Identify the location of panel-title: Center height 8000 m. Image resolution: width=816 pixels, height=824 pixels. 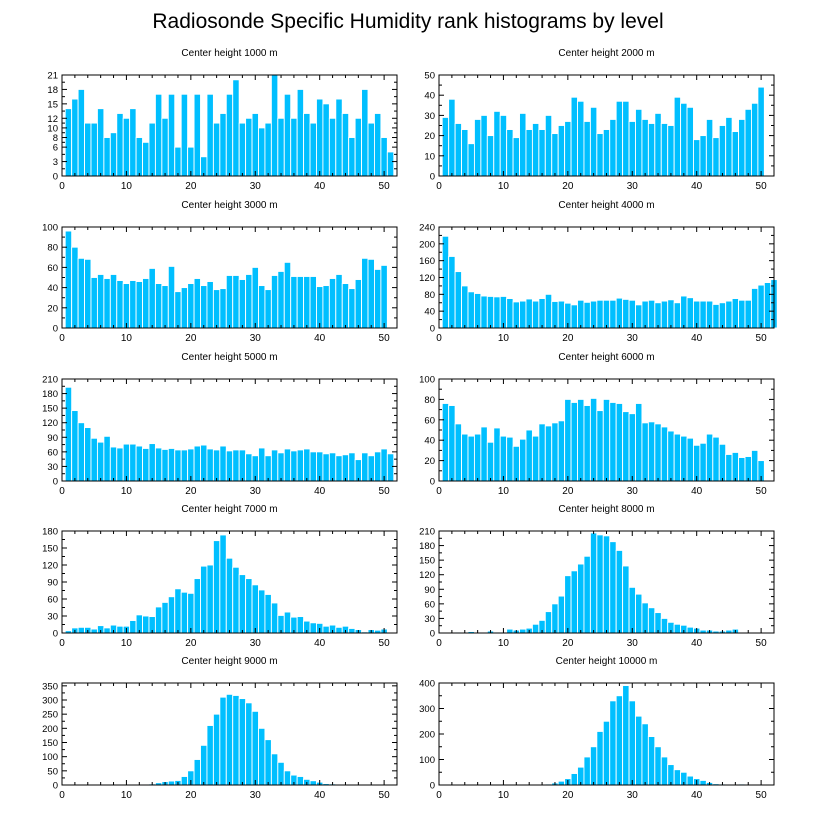
(606, 509).